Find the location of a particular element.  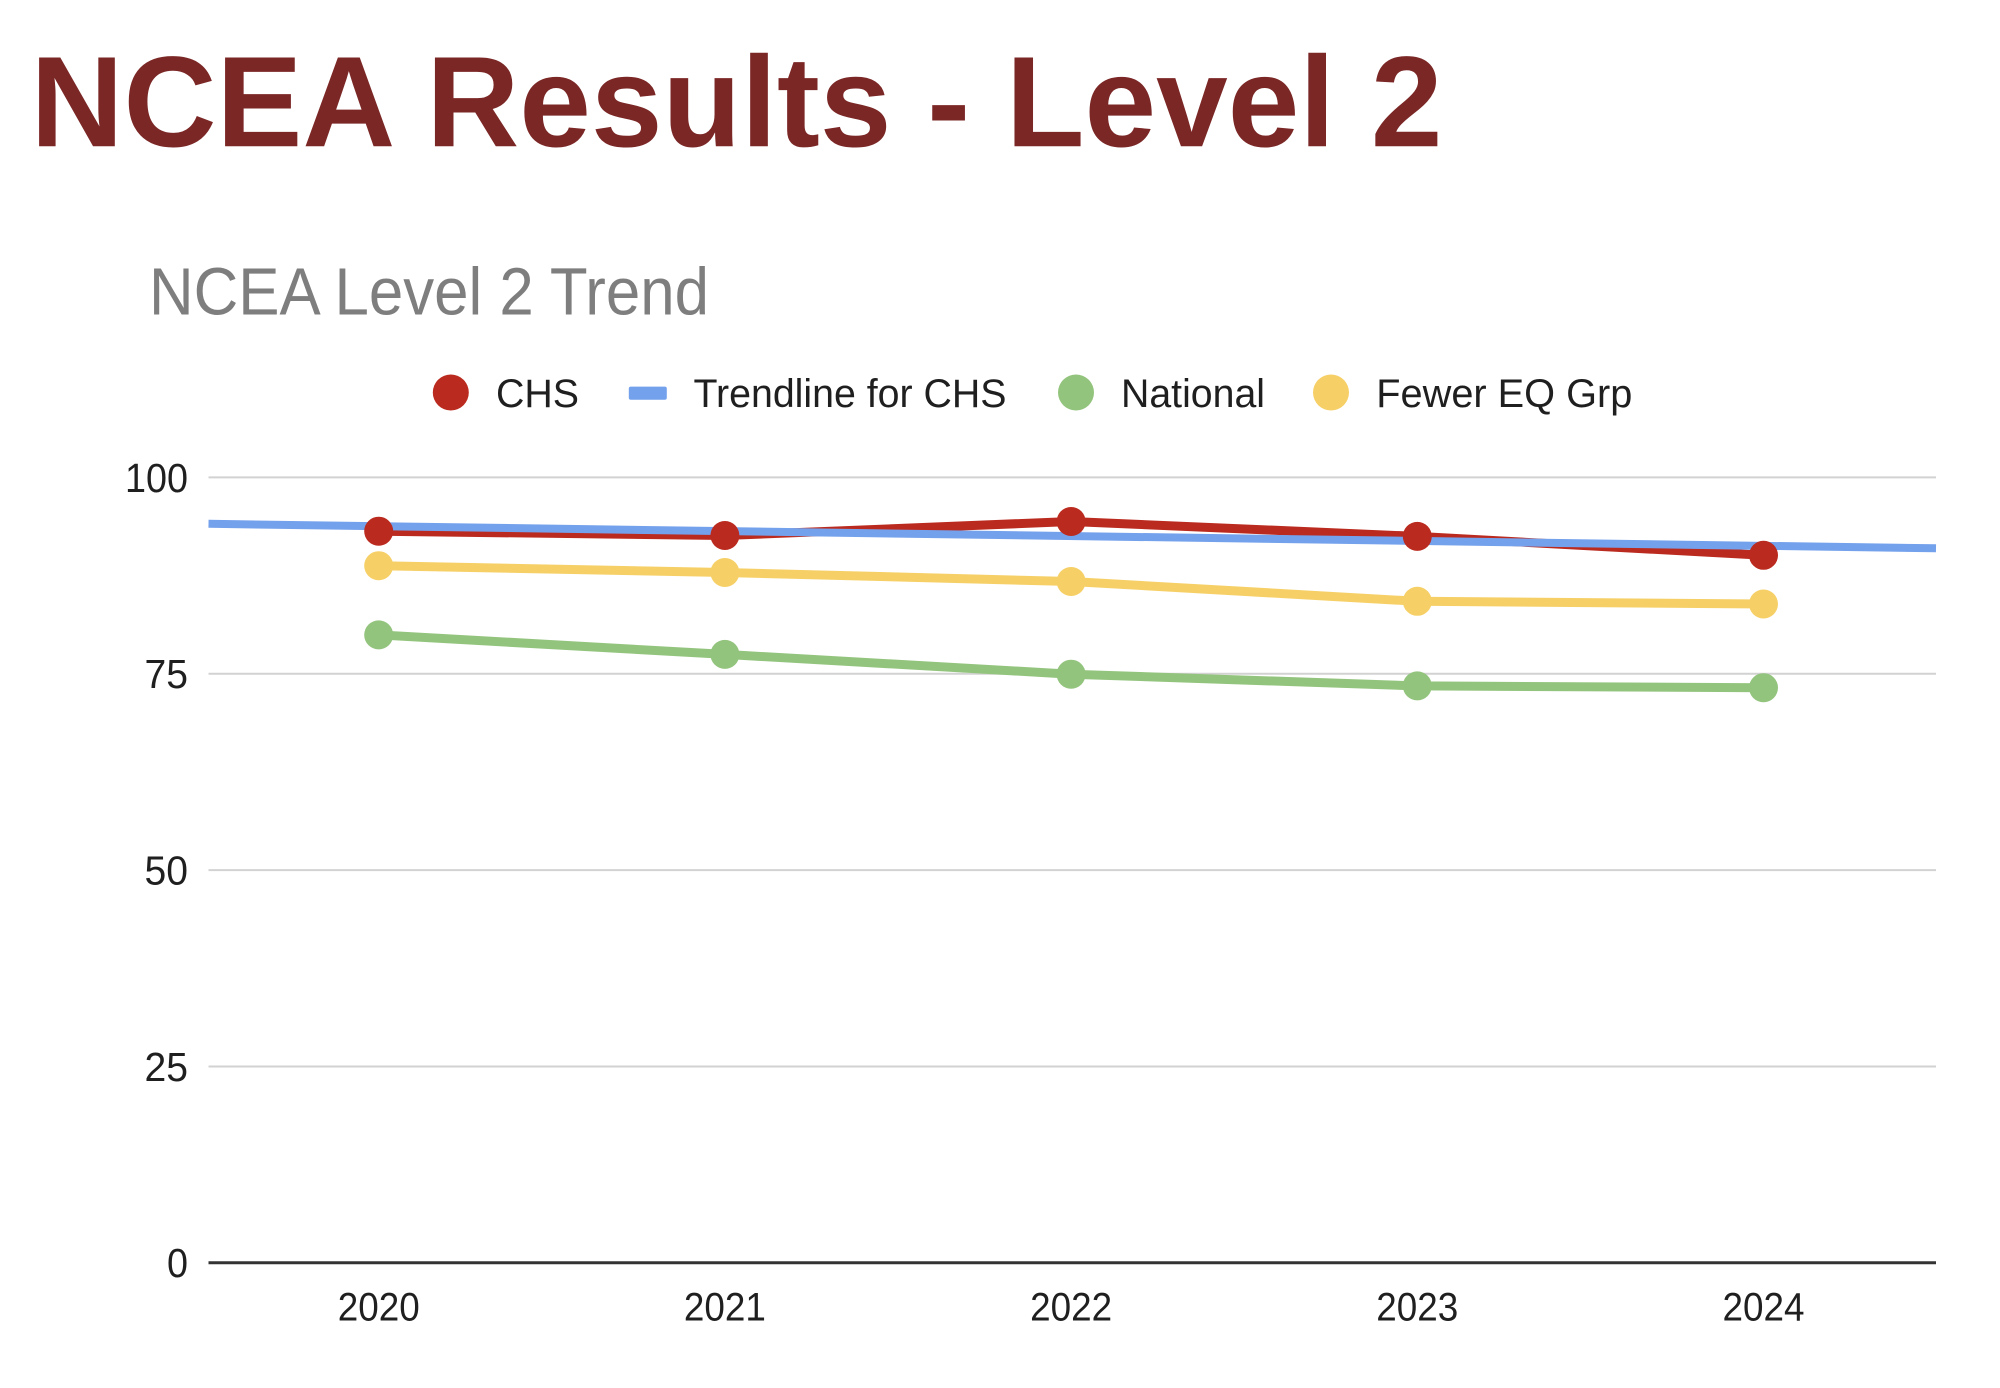

svg-text: 2021 is located at coordinates (725, 1307).